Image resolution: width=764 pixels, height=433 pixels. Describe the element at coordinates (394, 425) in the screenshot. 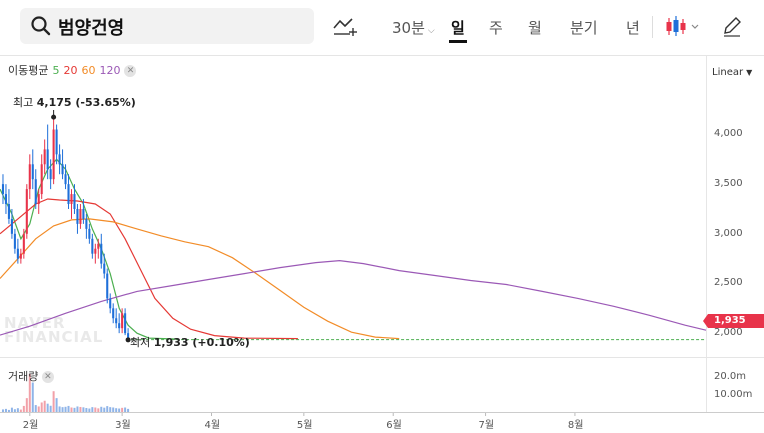

I see `time-tick-label: 6월` at that location.